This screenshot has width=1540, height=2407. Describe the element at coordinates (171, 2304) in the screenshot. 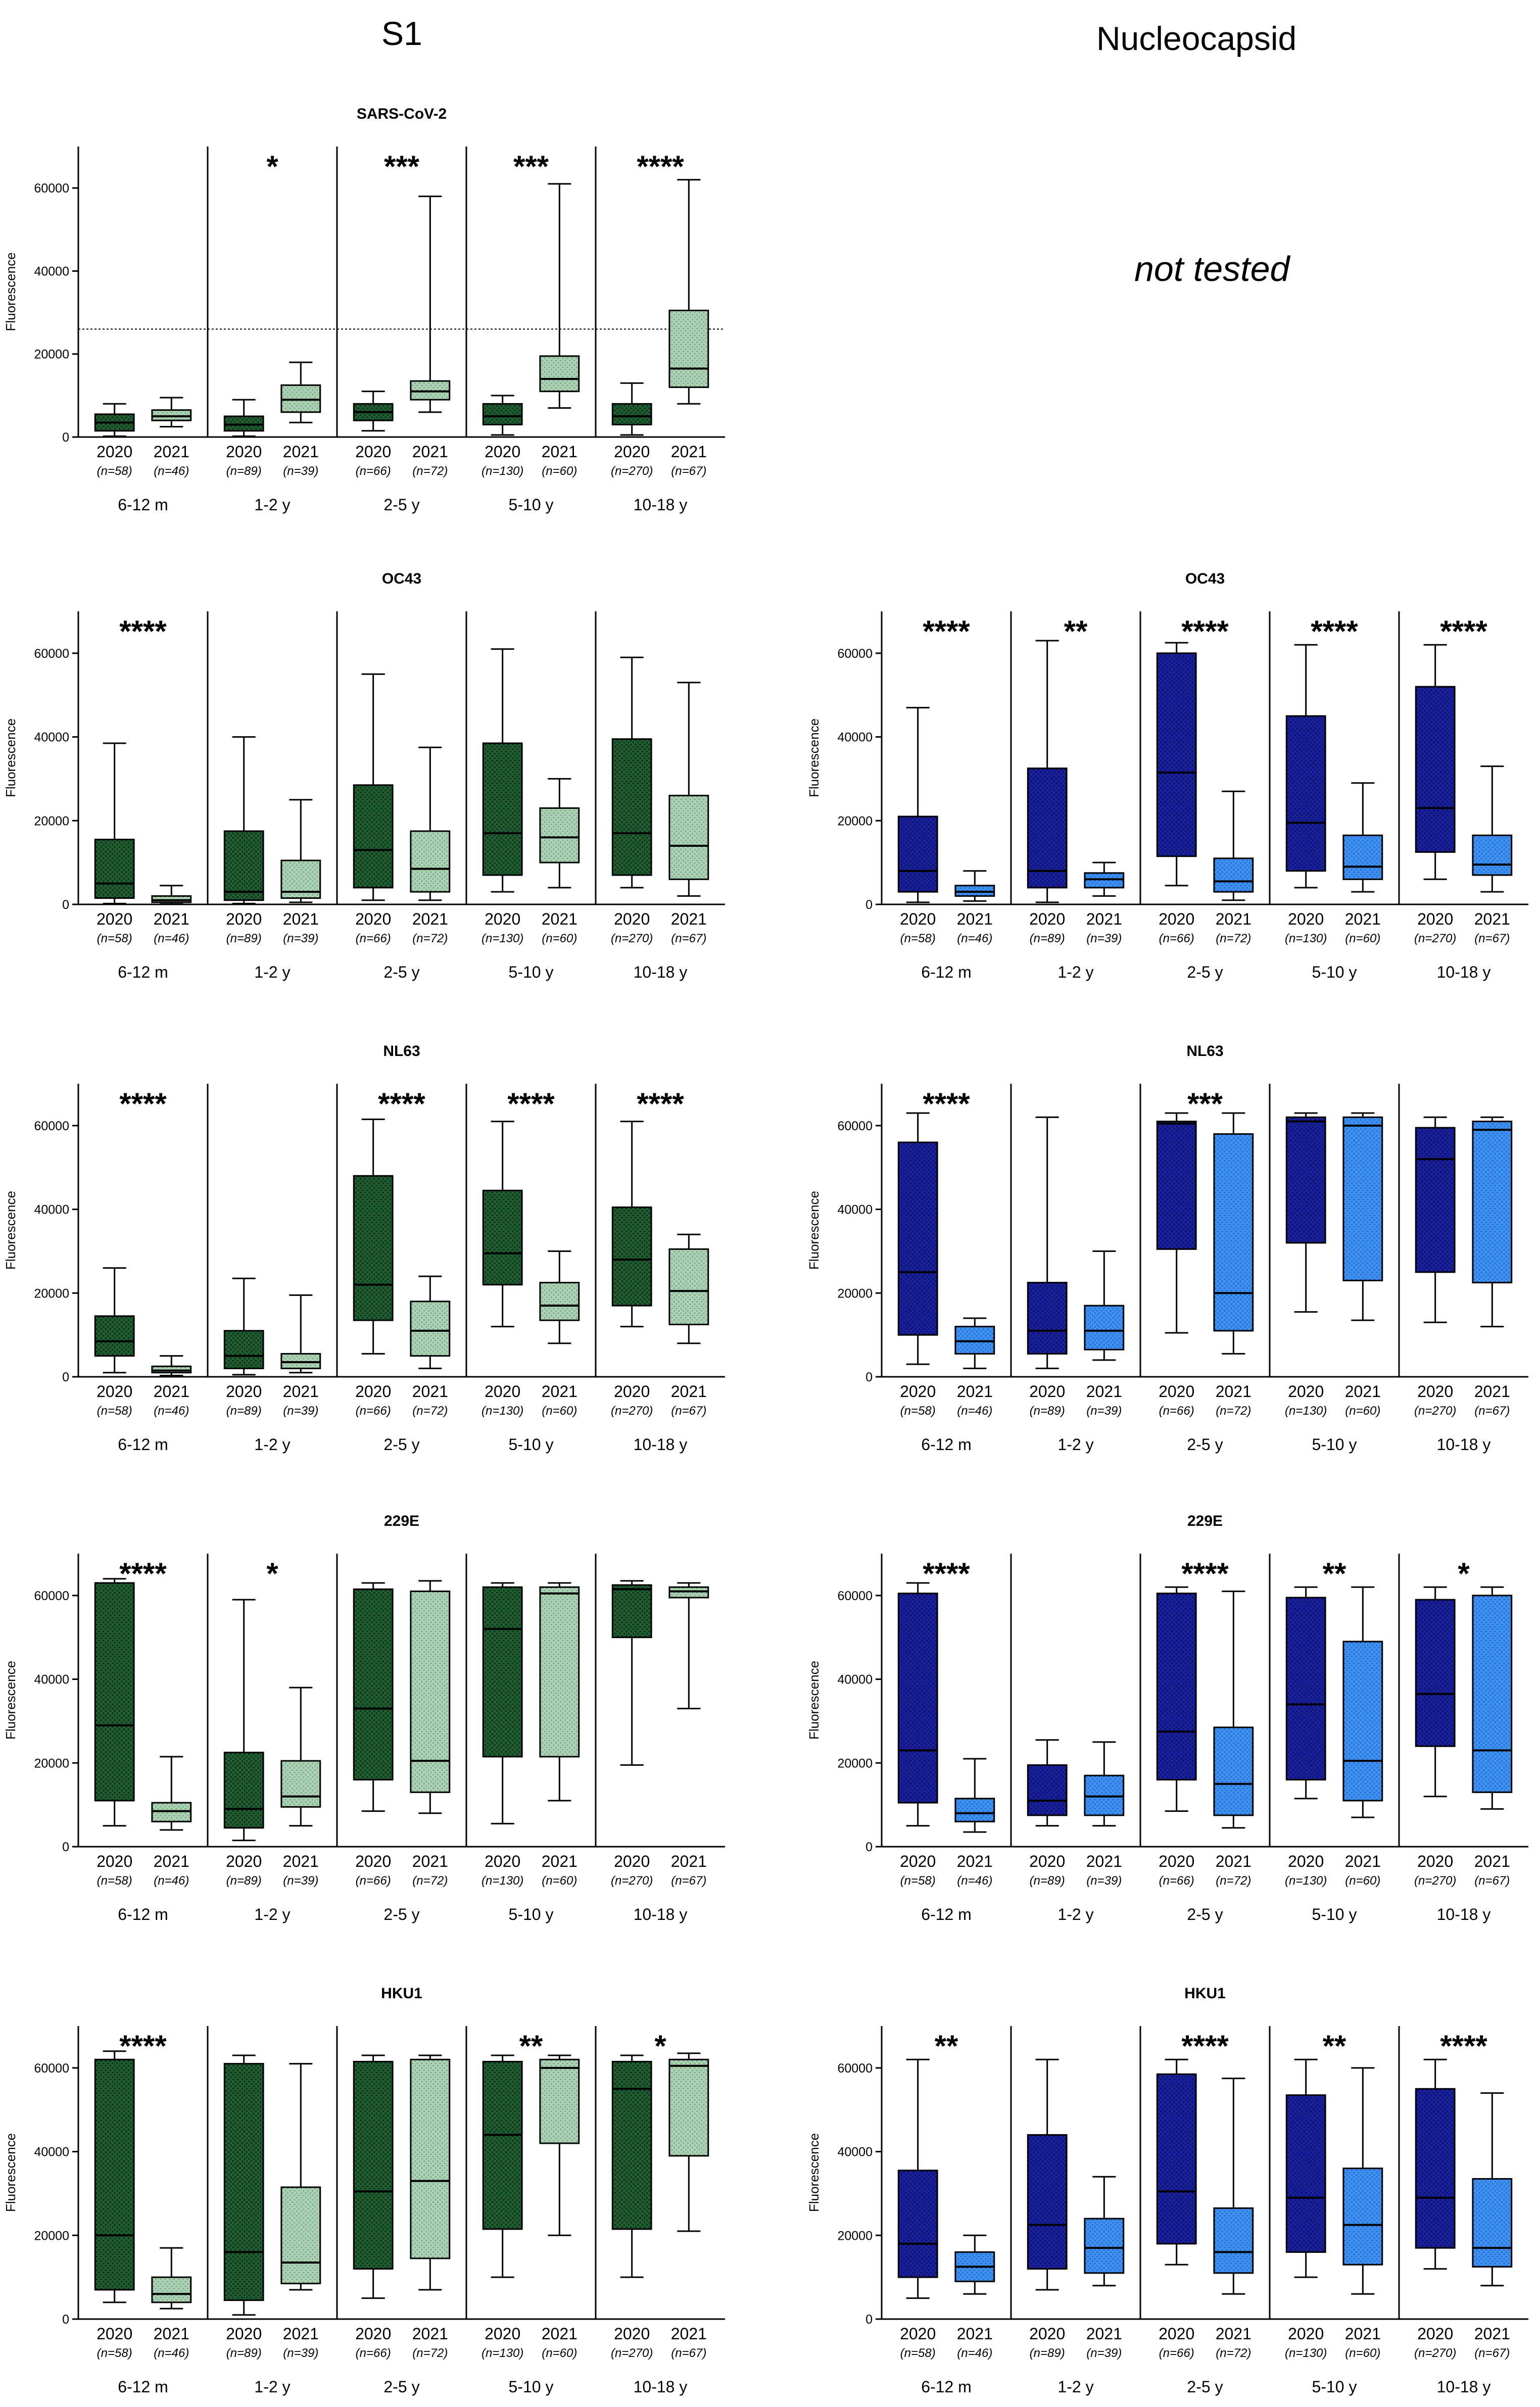

I see `box-2021-6-12 m: 2021 (n=46)` at that location.